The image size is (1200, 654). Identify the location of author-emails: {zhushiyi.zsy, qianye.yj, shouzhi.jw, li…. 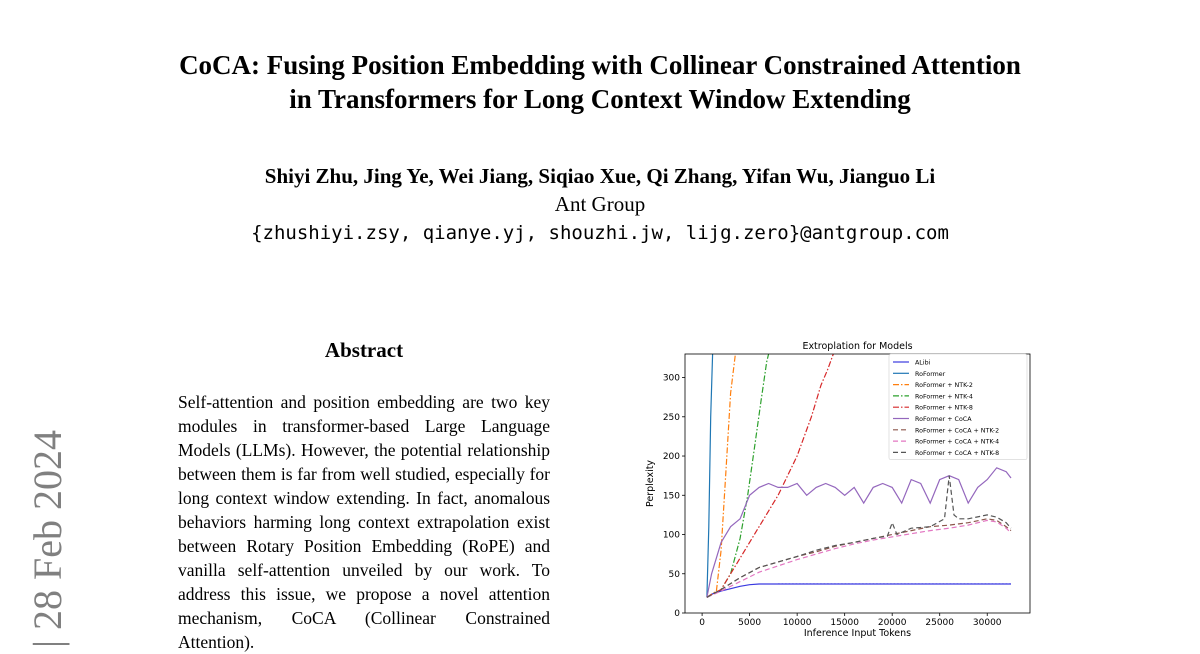
(600, 233).